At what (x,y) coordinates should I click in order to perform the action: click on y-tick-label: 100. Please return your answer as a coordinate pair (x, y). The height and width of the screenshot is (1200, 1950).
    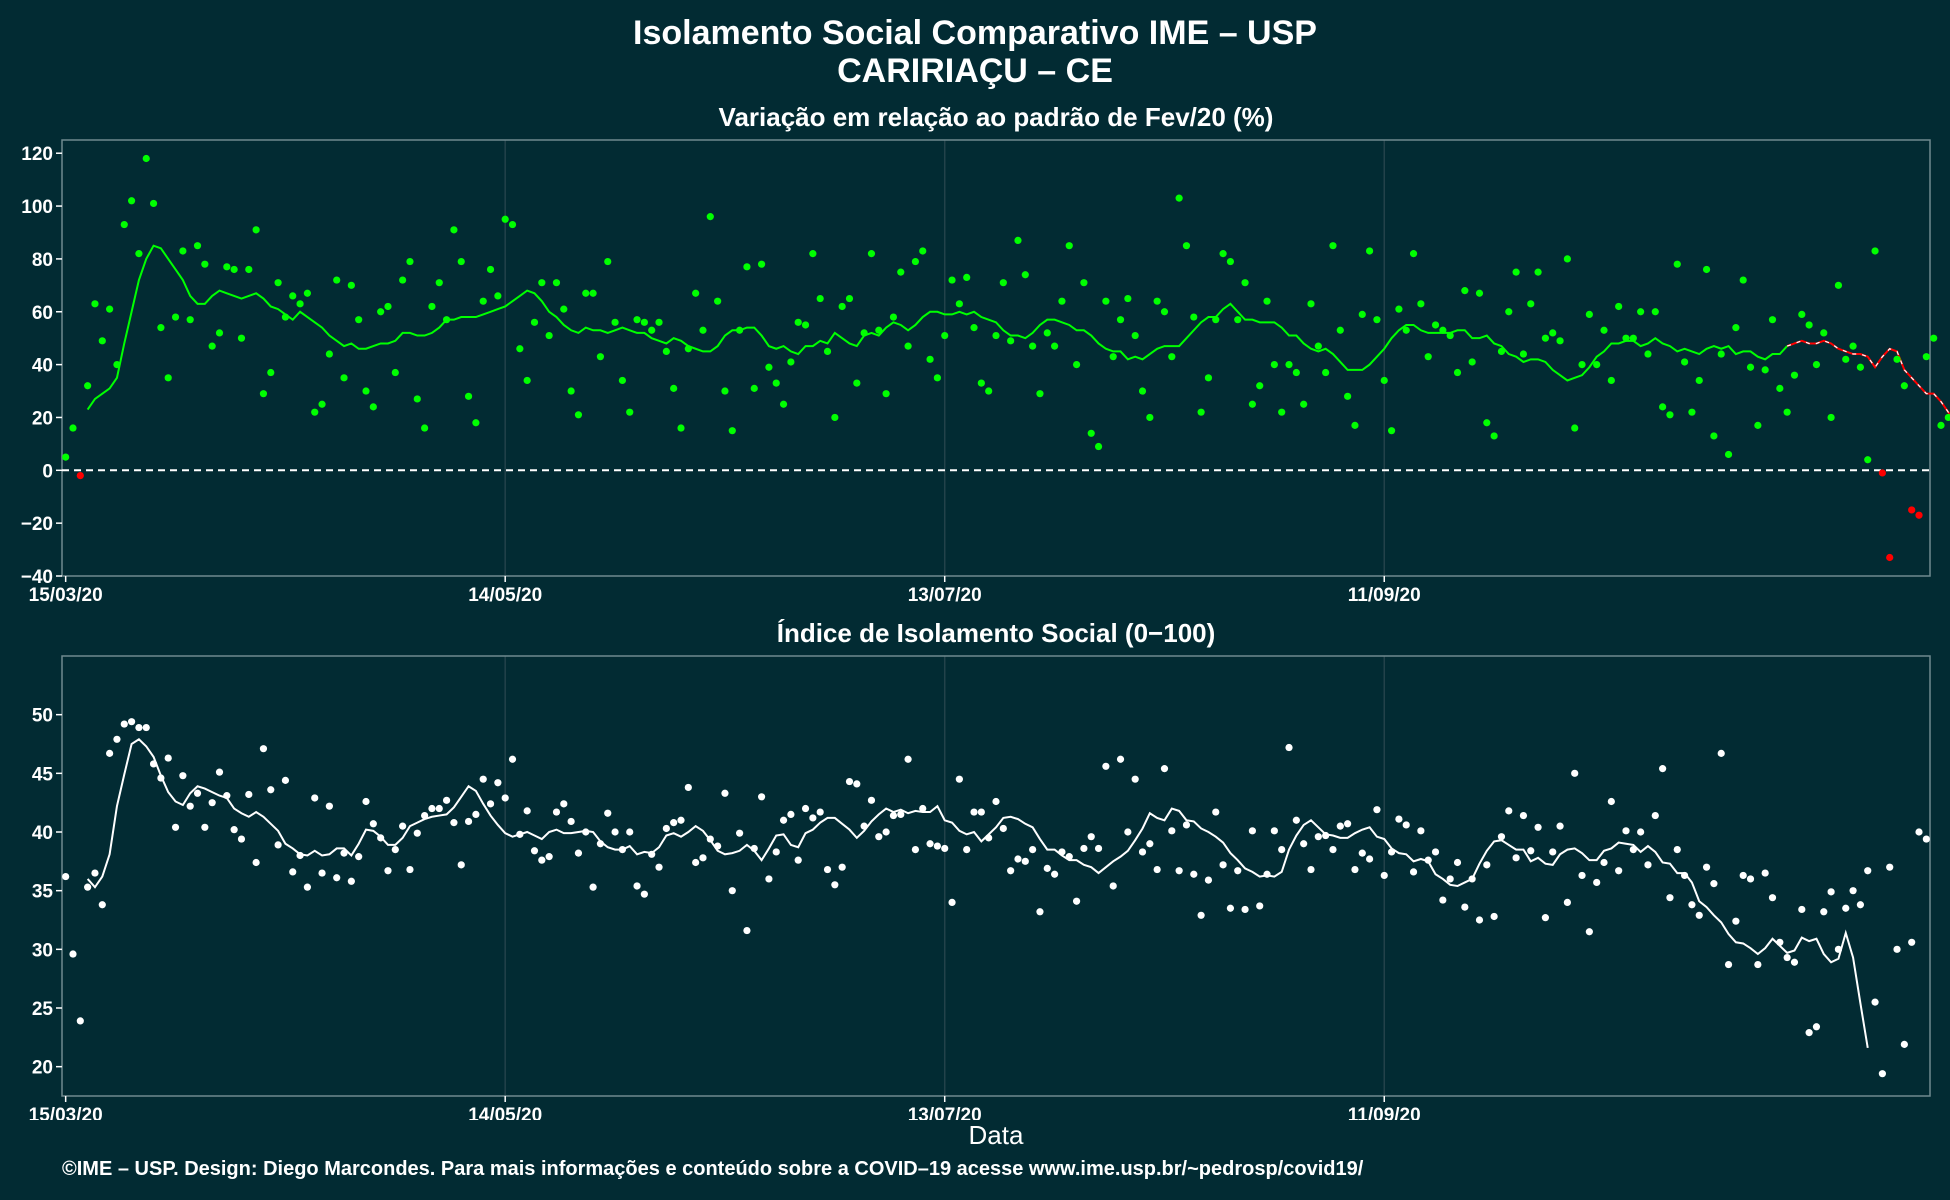
    Looking at the image, I should click on (37, 207).